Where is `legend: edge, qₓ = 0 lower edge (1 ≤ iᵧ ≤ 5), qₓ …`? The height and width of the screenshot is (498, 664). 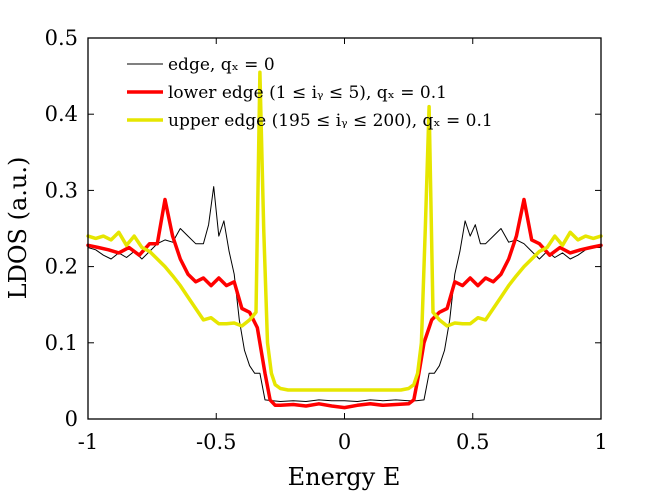 legend: edge, qₓ = 0 lower edge (1 ≤ iᵧ ≤ 5), qₓ … is located at coordinates (310, 93).